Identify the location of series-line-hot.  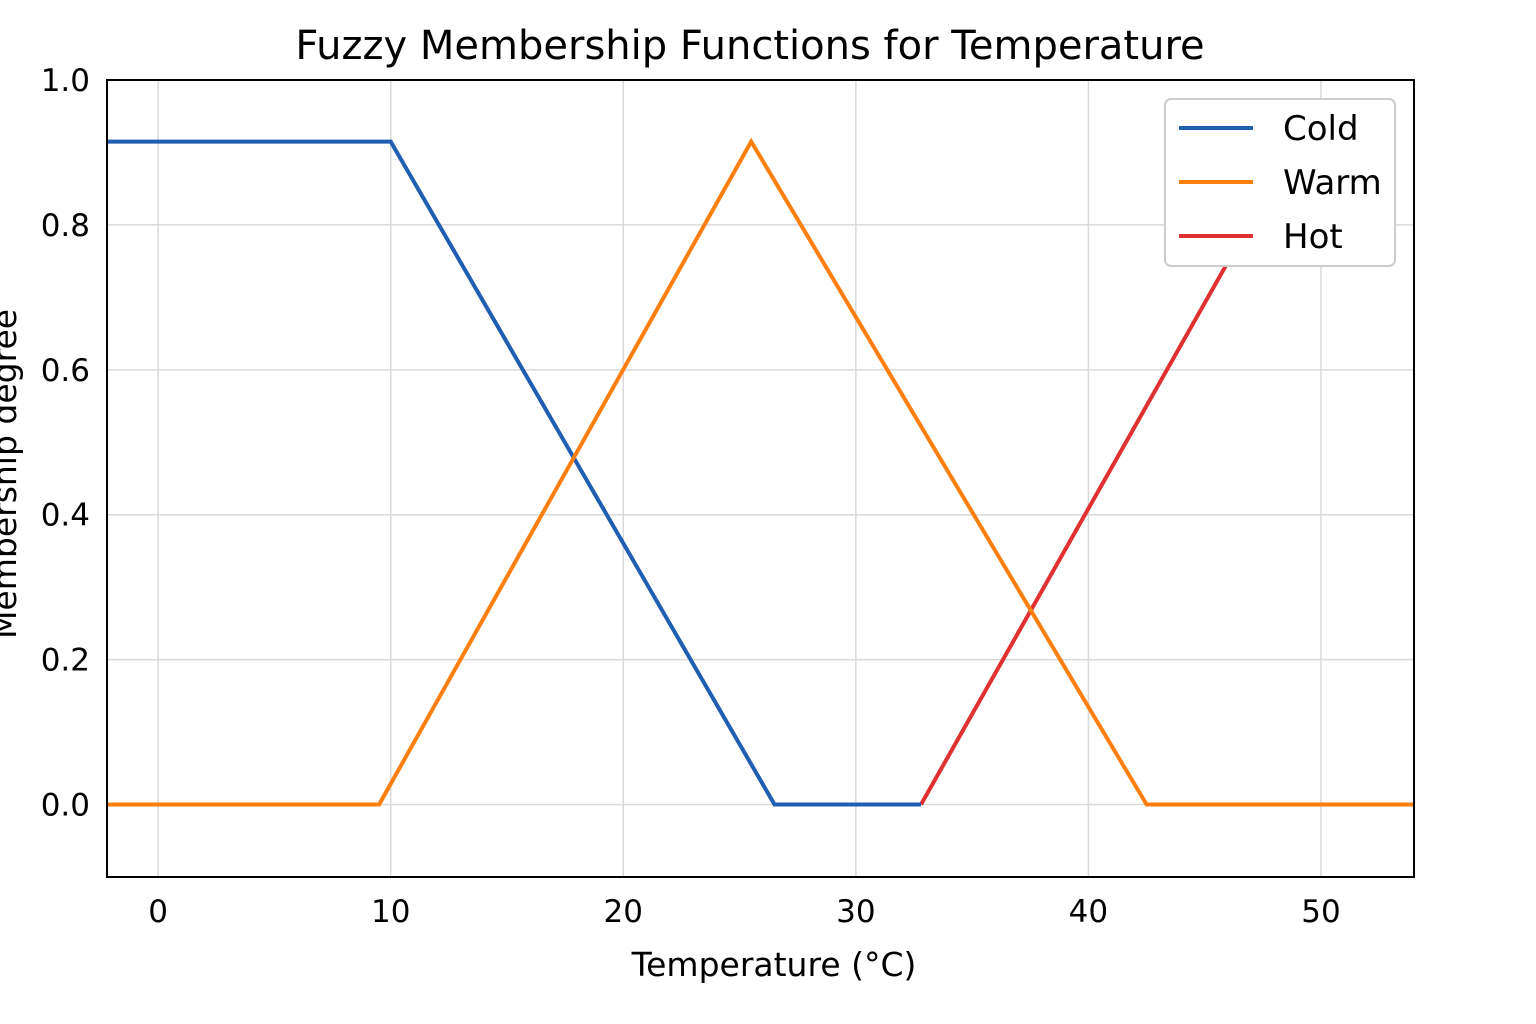
(1085, 514).